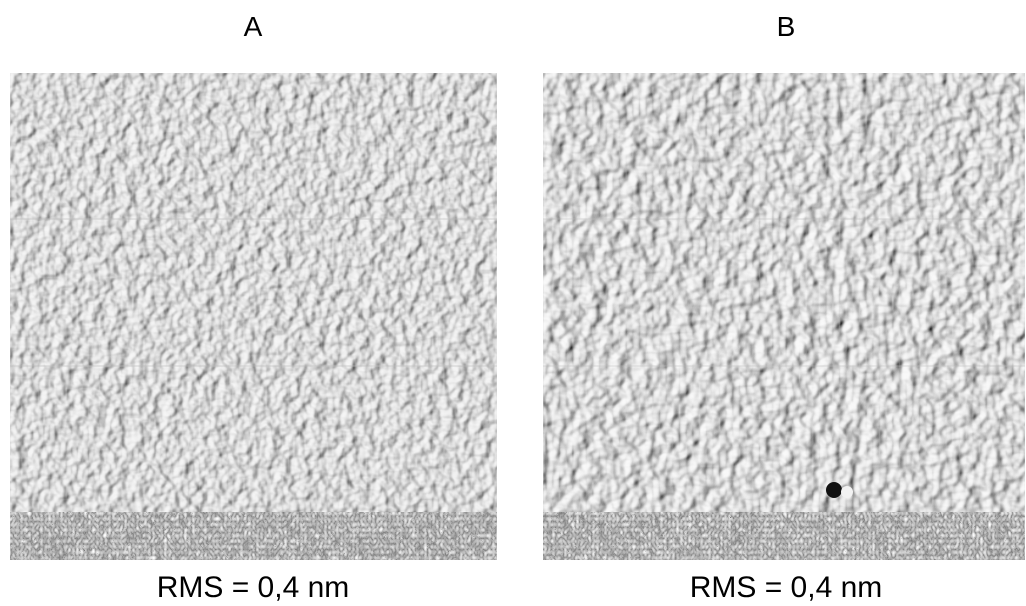 The height and width of the screenshot is (606, 1026). Describe the element at coordinates (834, 490) in the screenshot. I see `particle-shadow` at that location.